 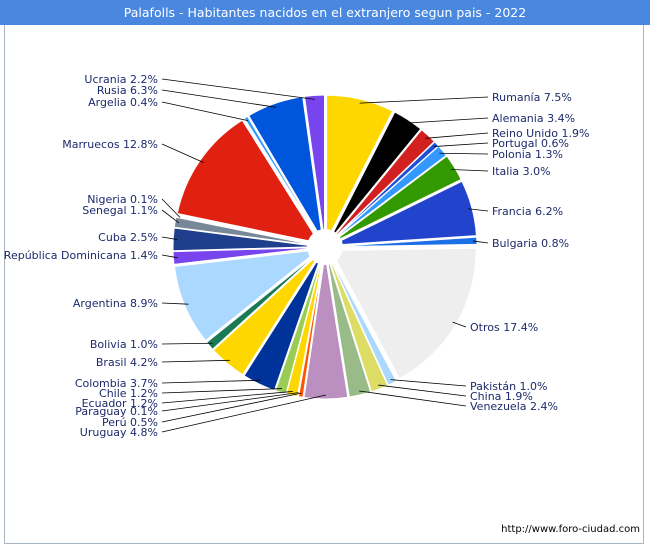 I want to click on pie-slice-uruguay, so click(x=326, y=326).